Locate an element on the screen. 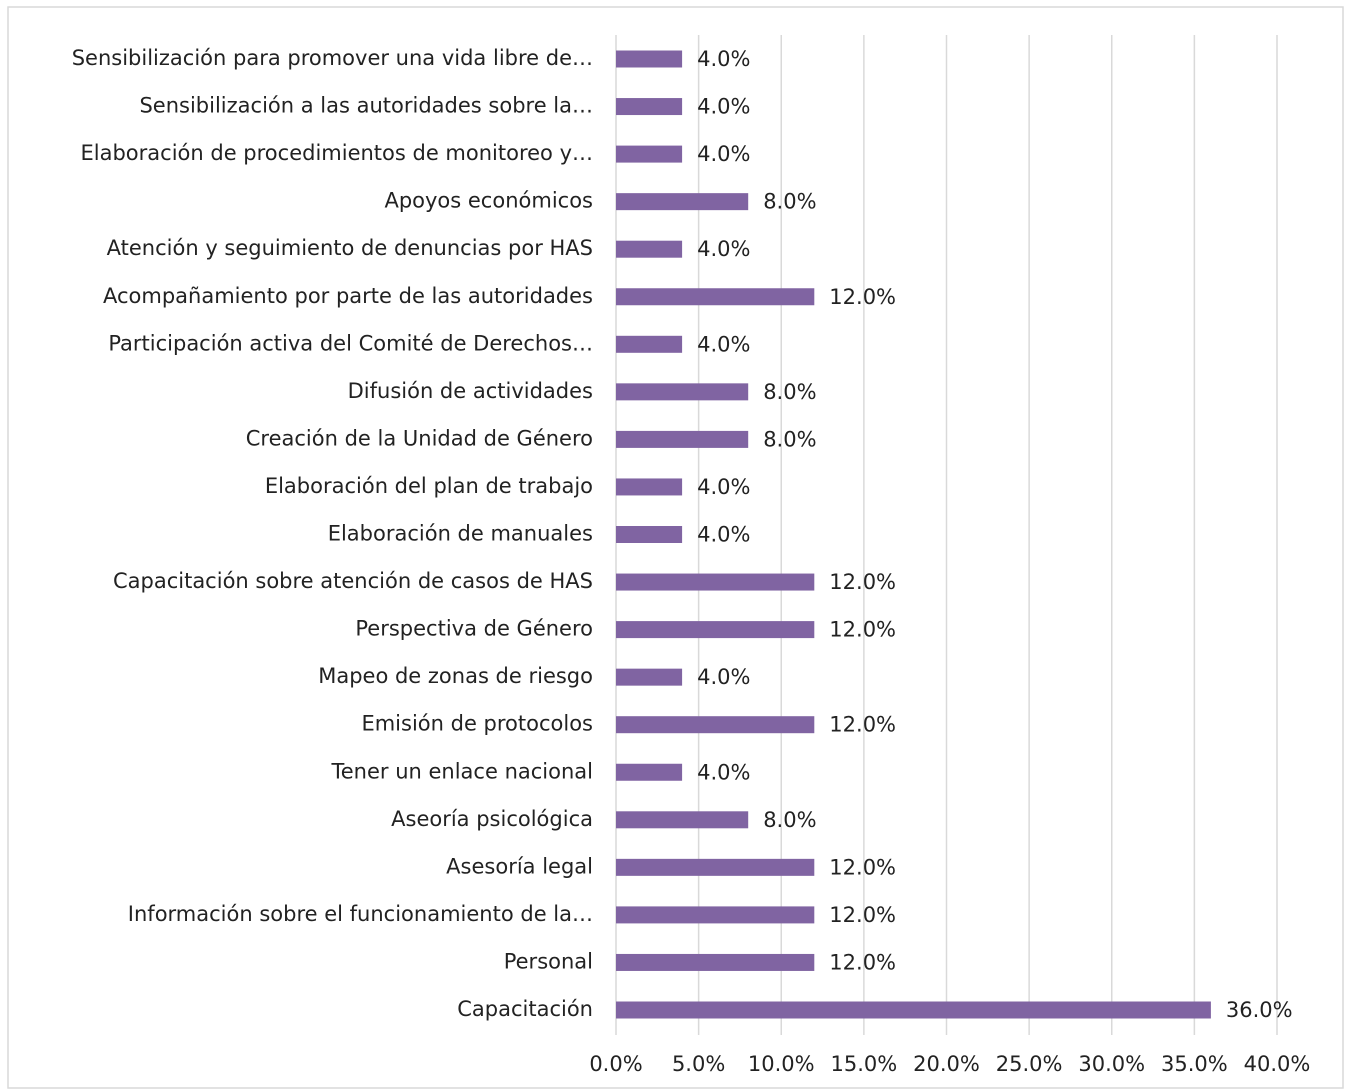  x-tick-label: 35.0% is located at coordinates (1194, 1064).